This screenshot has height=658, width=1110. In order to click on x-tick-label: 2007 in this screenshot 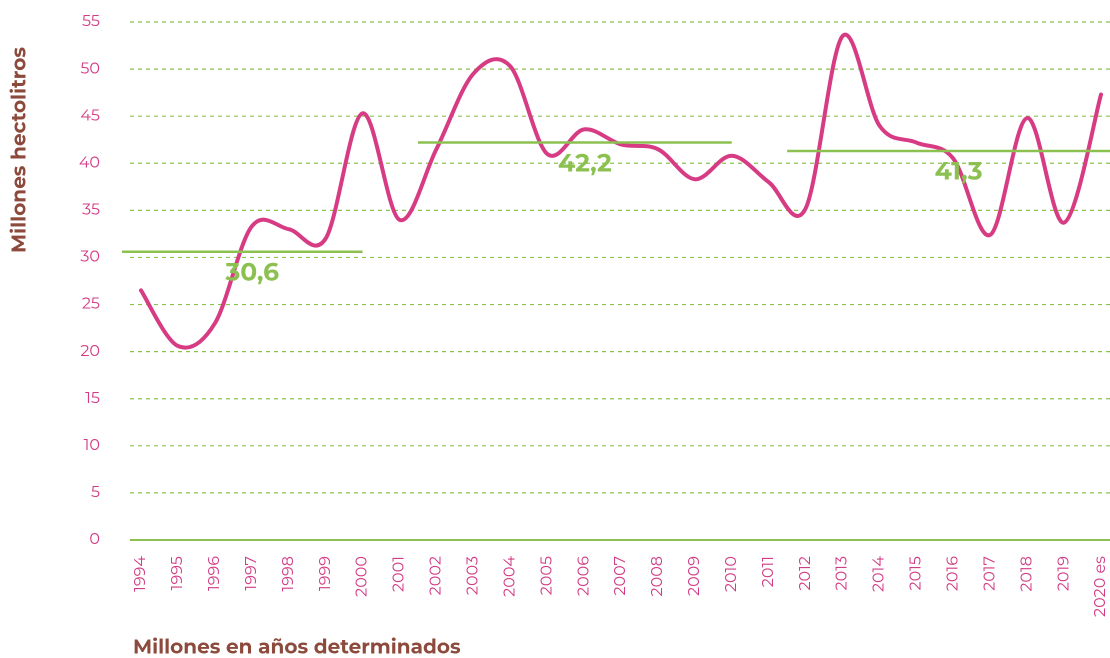, I will do `click(620, 576)`.